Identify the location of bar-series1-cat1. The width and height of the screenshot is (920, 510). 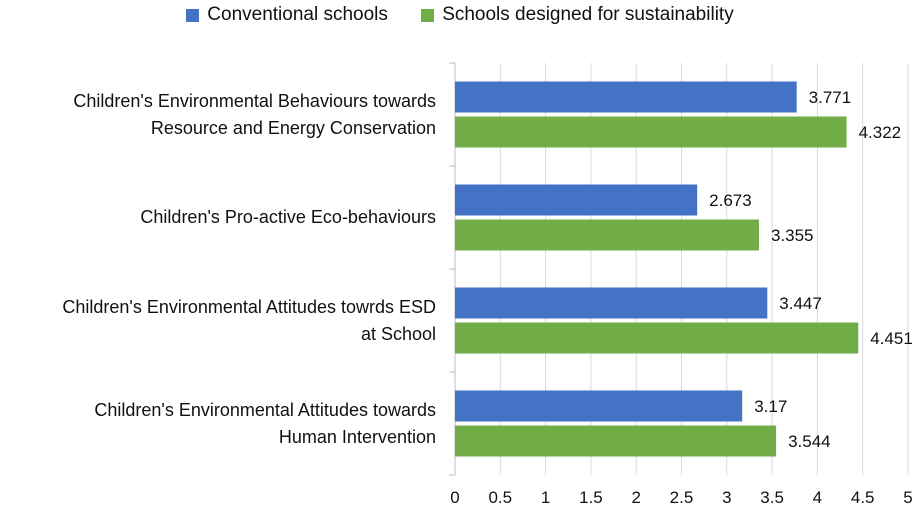
(626, 97).